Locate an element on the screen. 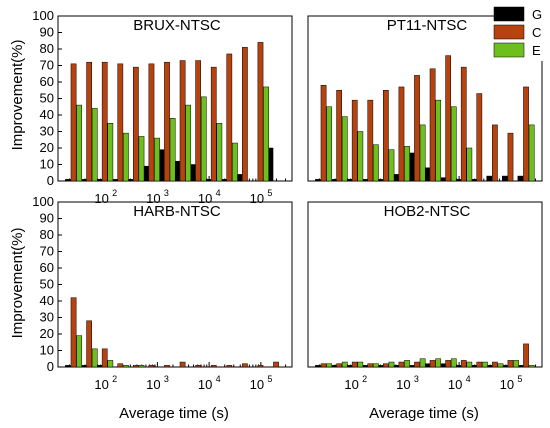  x-axis-label-left: Average time (s) is located at coordinates (174, 413).